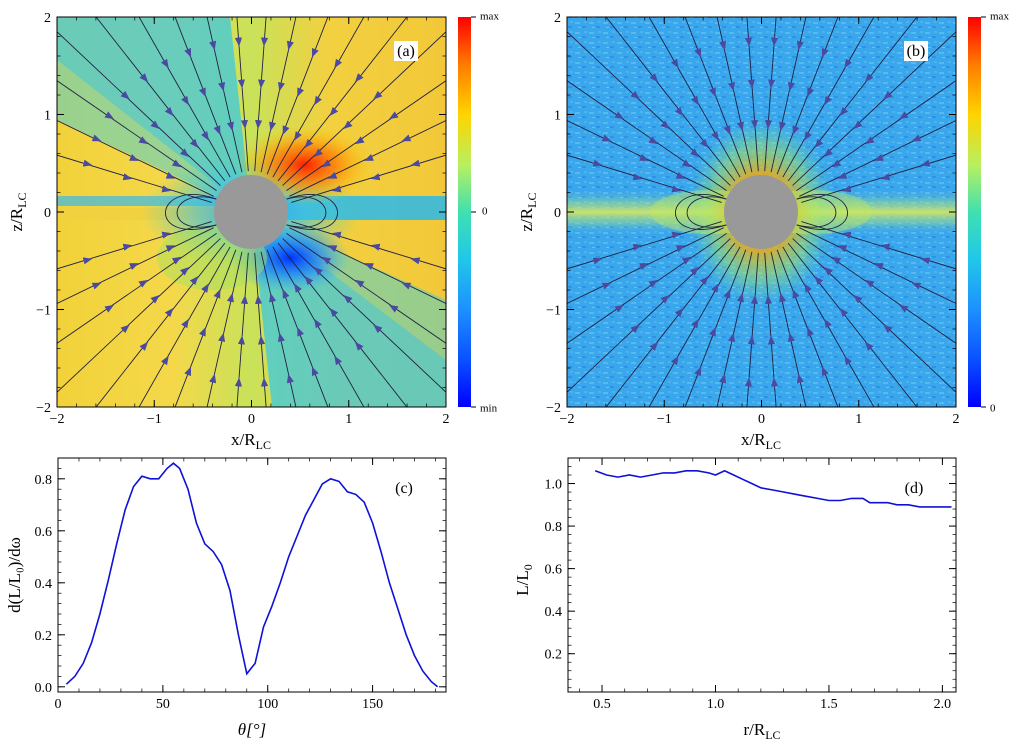 Image resolution: width=1017 pixels, height=744 pixels. Describe the element at coordinates (163, 704) in the screenshot. I see `x-tick-label: 50` at that location.